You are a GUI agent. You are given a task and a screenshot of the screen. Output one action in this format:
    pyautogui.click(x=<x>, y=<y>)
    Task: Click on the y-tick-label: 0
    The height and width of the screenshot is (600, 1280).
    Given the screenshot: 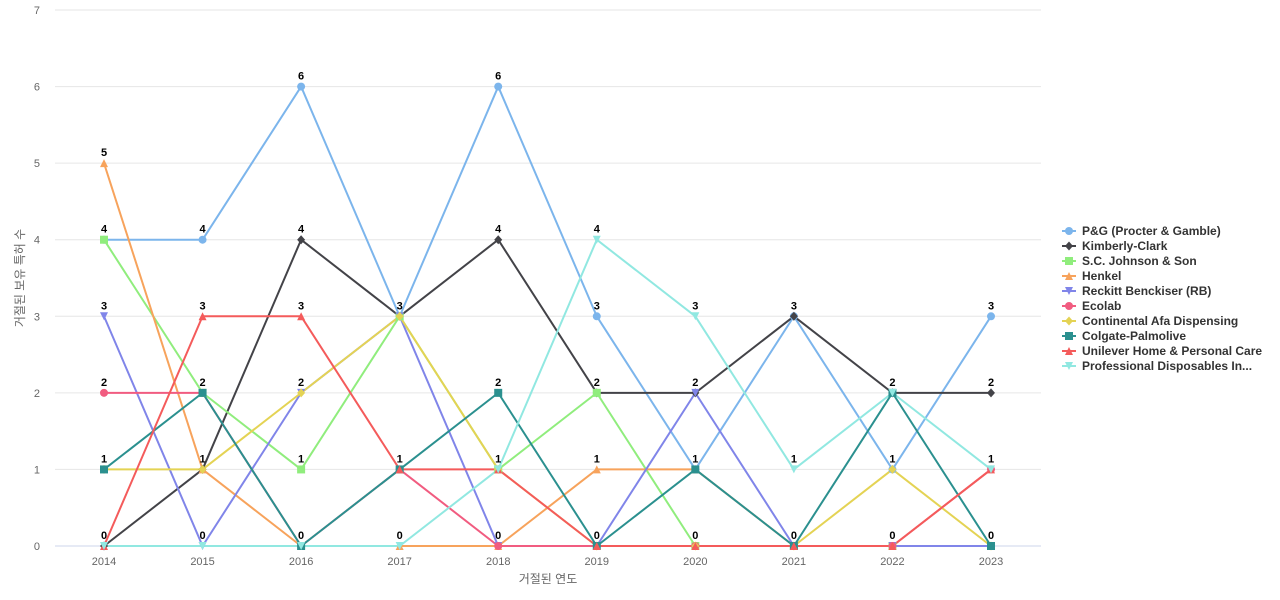 What is the action you would take?
    pyautogui.click(x=37, y=547)
    